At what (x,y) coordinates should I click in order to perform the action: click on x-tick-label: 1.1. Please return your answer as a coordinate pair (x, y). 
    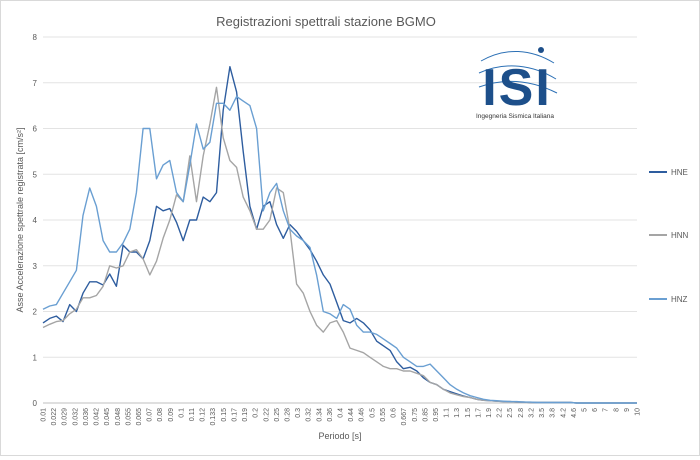
    Looking at the image, I should click on (447, 413).